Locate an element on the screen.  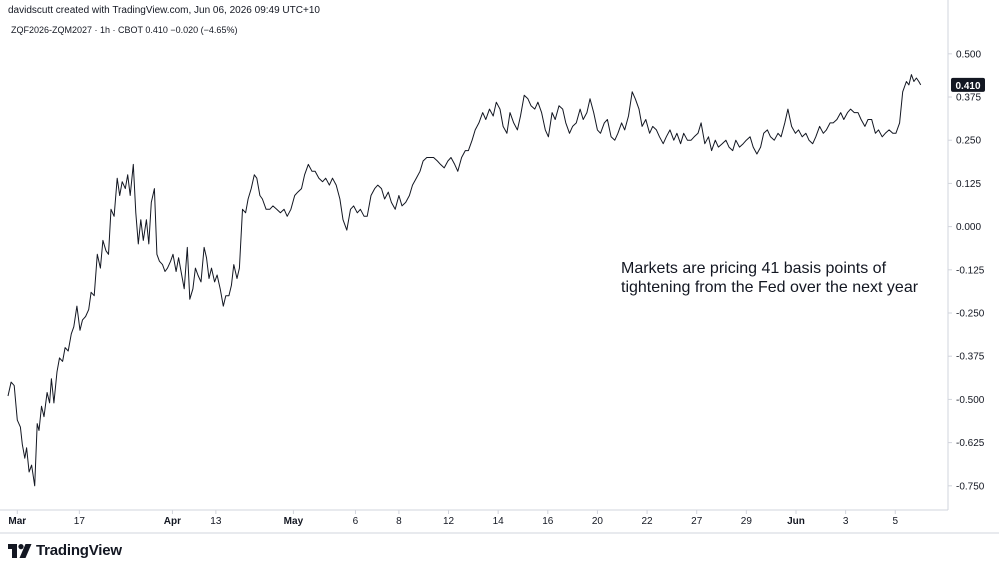
x-tick-label: 29 is located at coordinates (747, 521).